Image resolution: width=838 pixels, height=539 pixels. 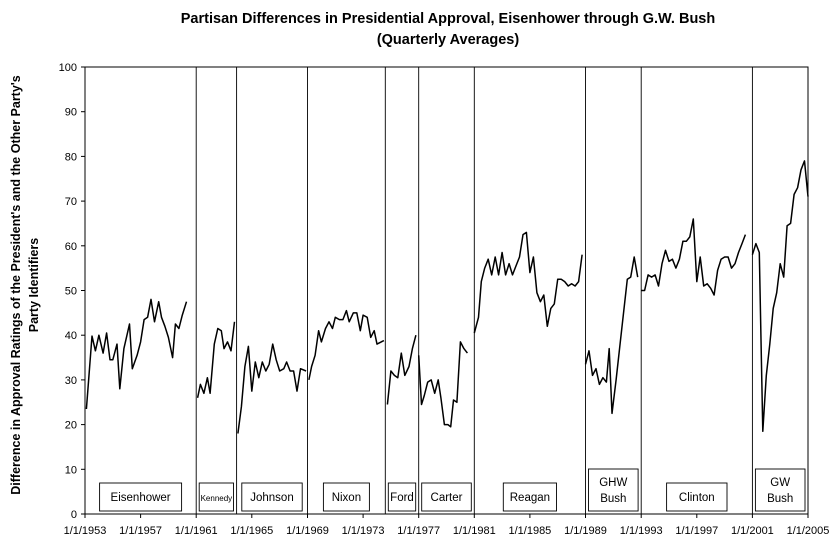 What do you see at coordinates (307, 531) in the screenshot?
I see `x-tick-label: 1/1/1969` at bounding box center [307, 531].